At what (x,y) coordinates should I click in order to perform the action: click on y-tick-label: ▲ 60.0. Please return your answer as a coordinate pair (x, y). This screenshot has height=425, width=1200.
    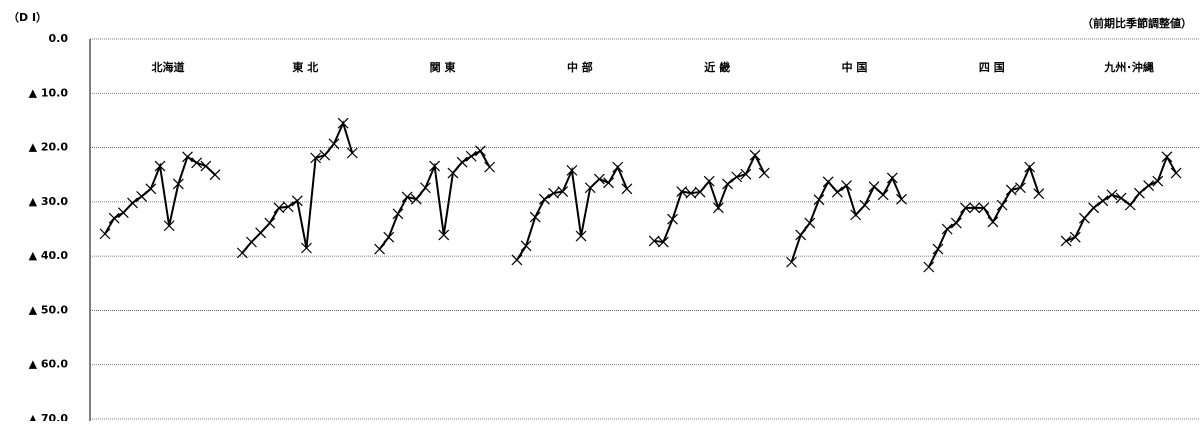
    Looking at the image, I should click on (49, 364).